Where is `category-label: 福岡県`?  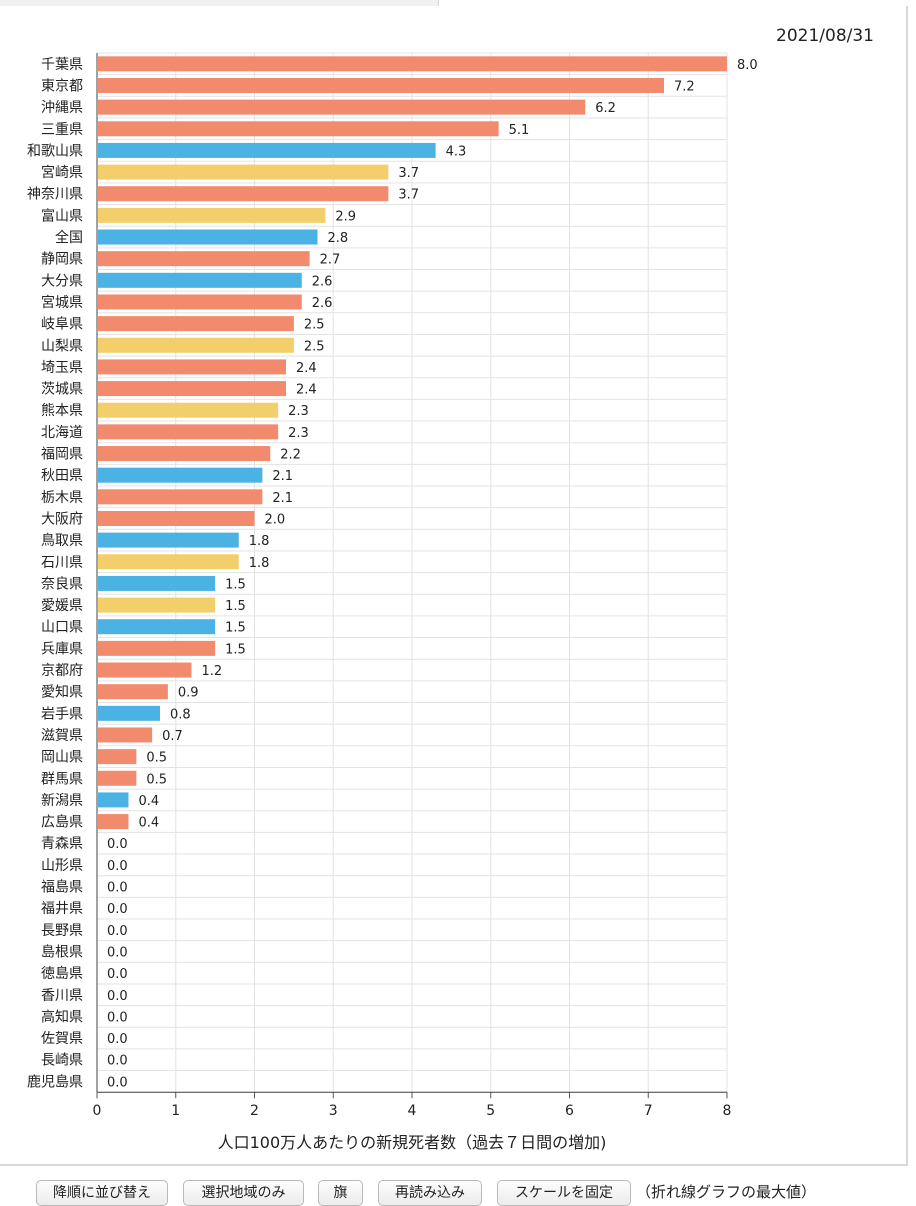 category-label: 福岡県 is located at coordinates (62, 455).